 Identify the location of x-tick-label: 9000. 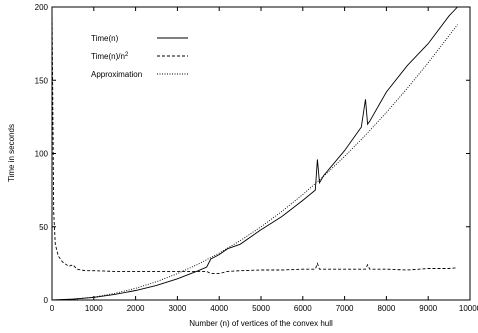
(428, 308).